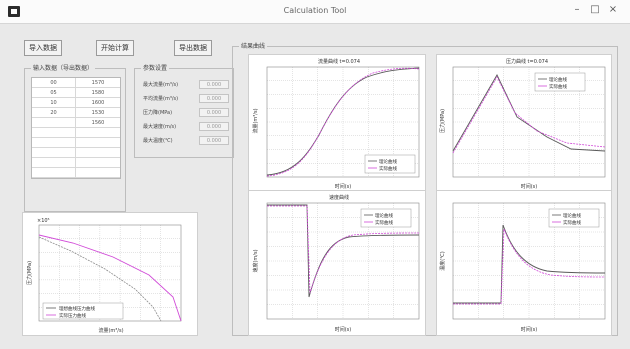 The width and height of the screenshot is (630, 349). Describe the element at coordinates (98, 83) in the screenshot. I see `table-cell: 1570` at that location.